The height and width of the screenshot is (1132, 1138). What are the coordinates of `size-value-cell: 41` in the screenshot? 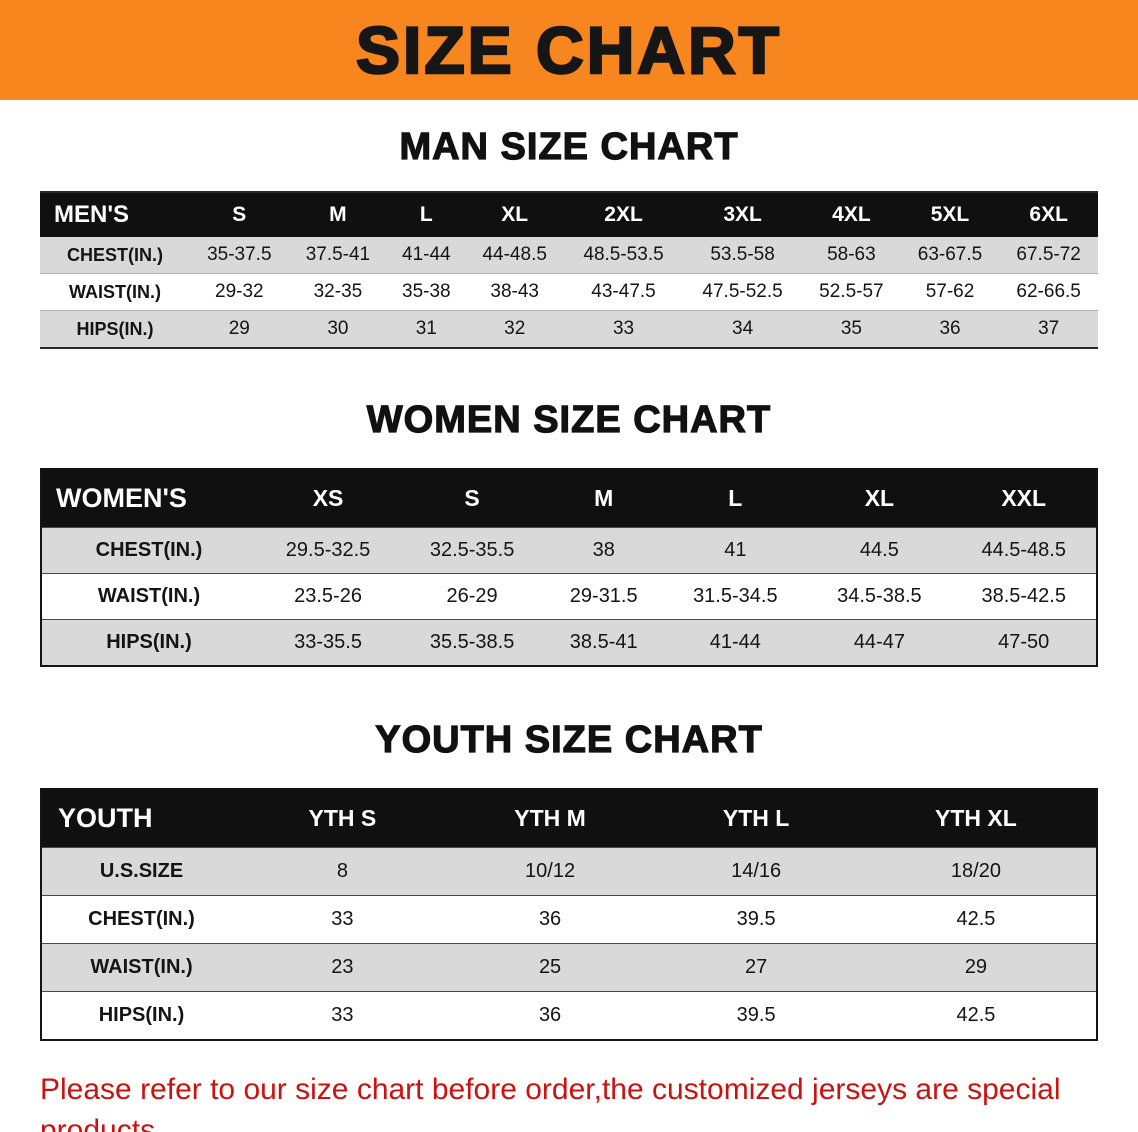 It's located at (735, 550).